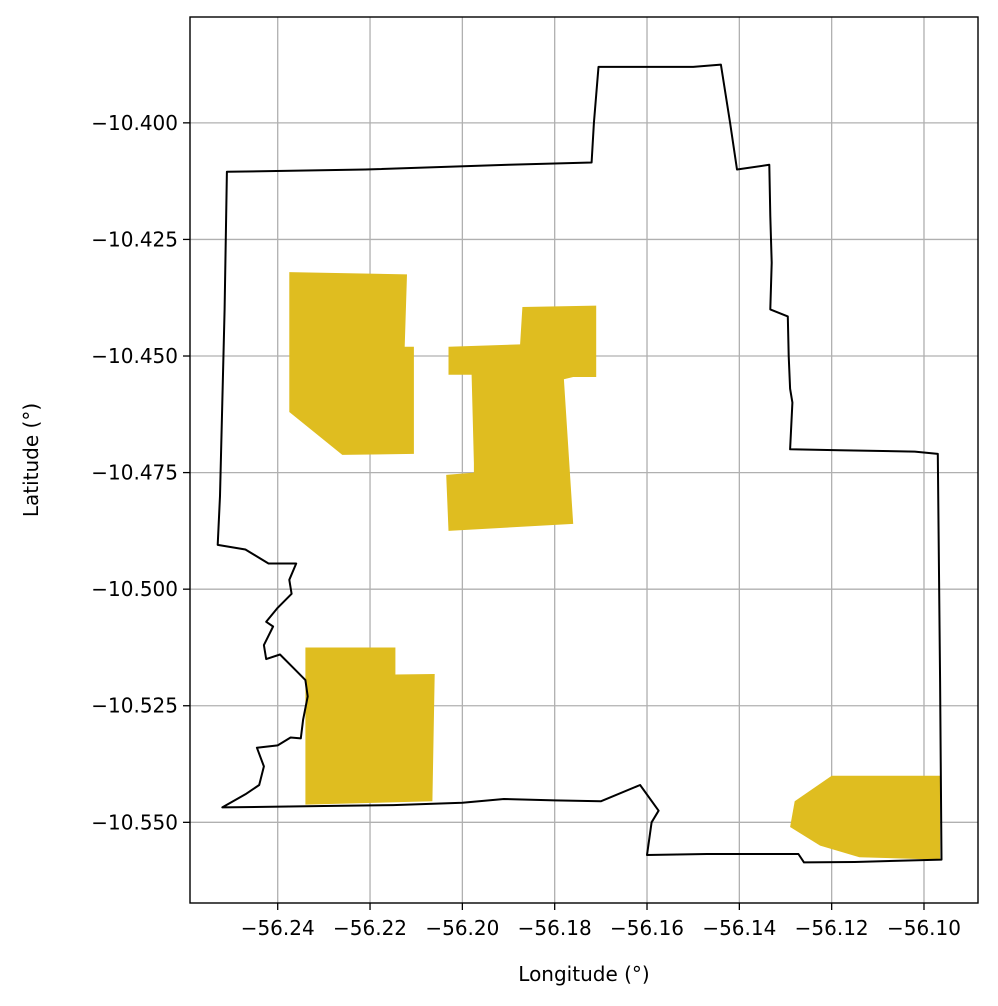  I want to click on x-tick-label: −56.10, so click(924, 928).